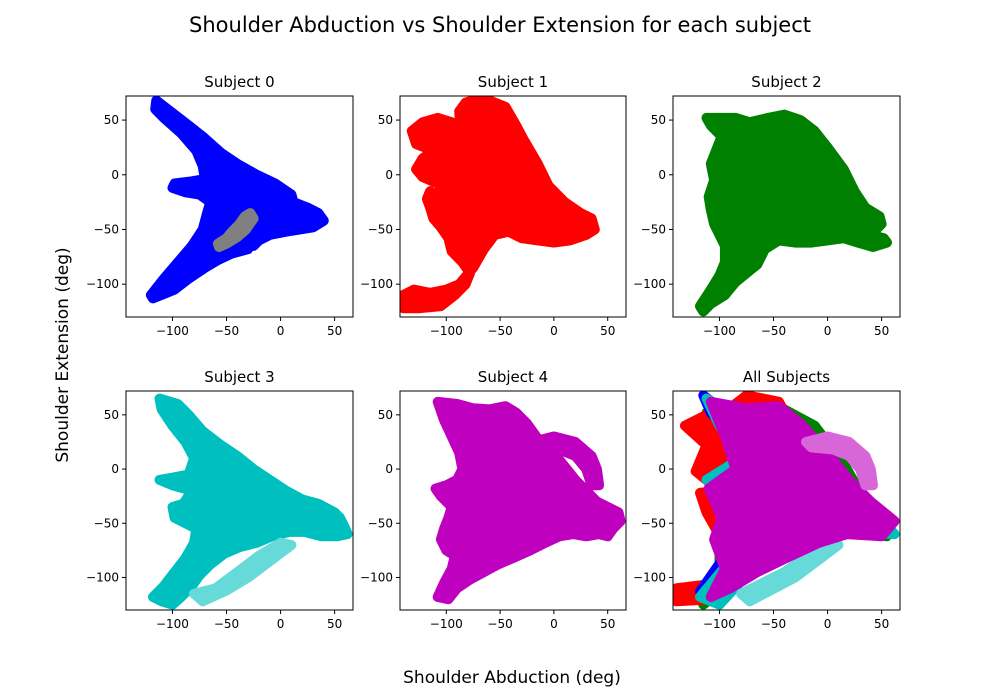 This screenshot has width=1000, height=700. What do you see at coordinates (513, 377) in the screenshot?
I see `subplot-title: Subject 4` at bounding box center [513, 377].